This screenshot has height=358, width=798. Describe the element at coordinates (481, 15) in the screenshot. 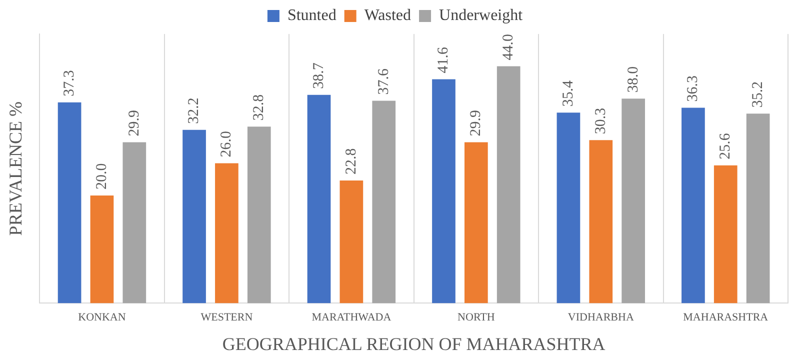

I see `legend-label: Underweight` at that location.